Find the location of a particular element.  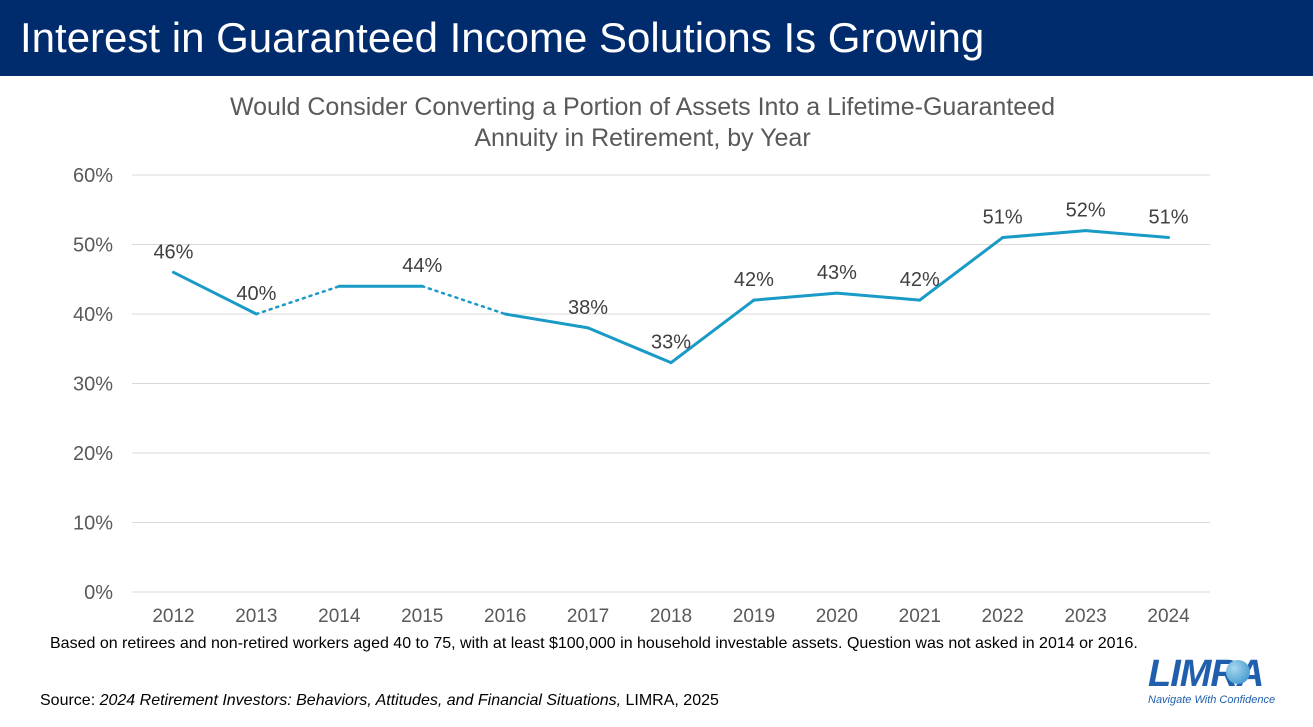

y-tick-label: 10% is located at coordinates (93, 524).